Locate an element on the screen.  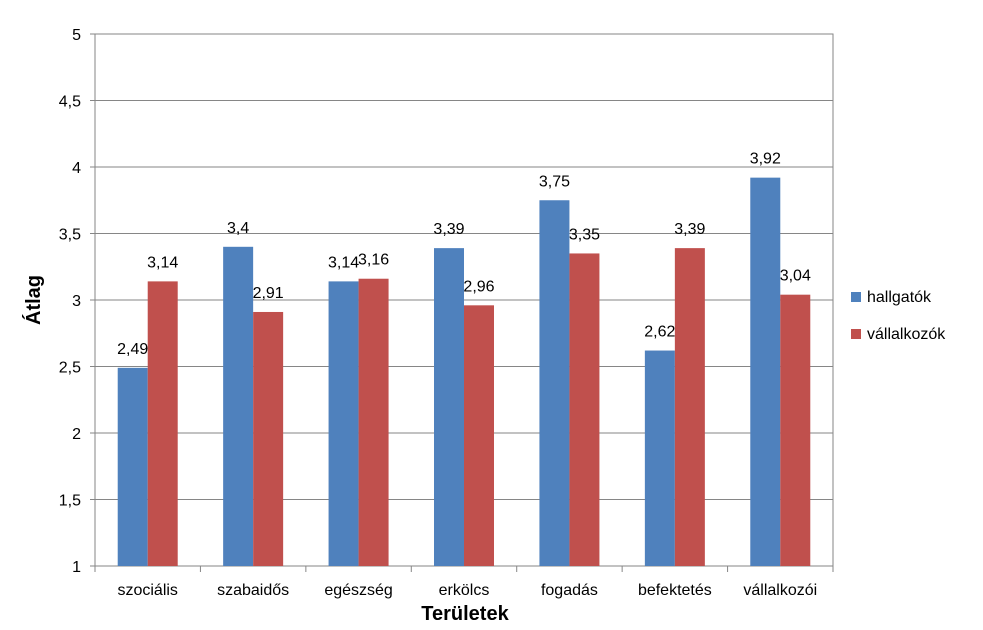
y-tick-label: 1 is located at coordinates (76, 567).